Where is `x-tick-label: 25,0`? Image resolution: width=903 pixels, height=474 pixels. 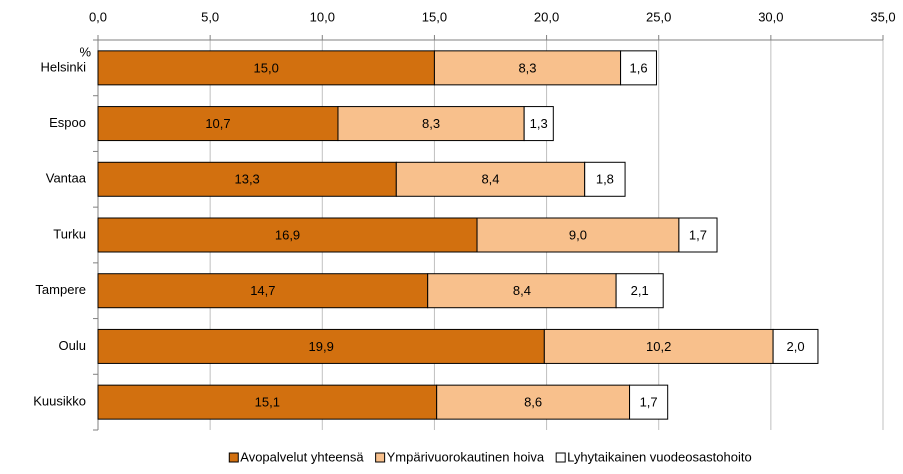 x-tick-label: 25,0 is located at coordinates (658, 16).